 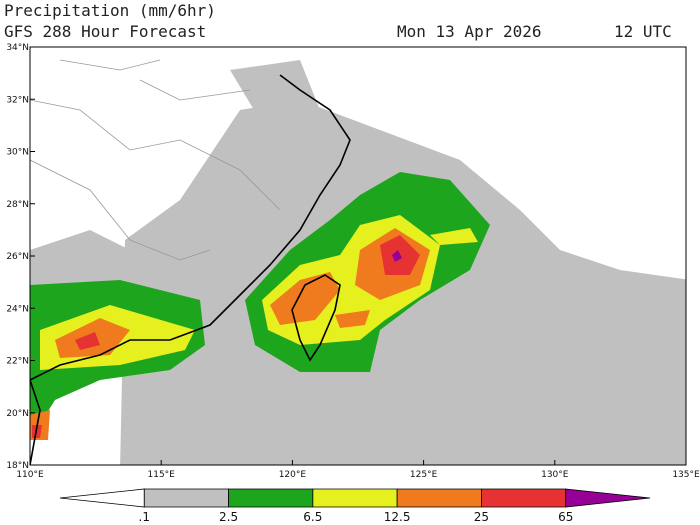 What do you see at coordinates (312, 517) in the screenshot?
I see `colorbar-label: 6.5` at bounding box center [312, 517].